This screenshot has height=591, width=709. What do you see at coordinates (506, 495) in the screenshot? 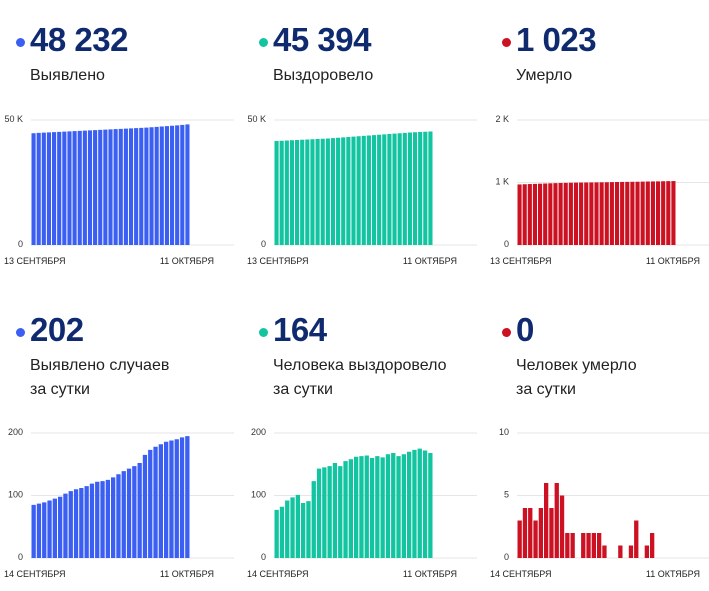
I see `y-tick-label: 5` at bounding box center [506, 495].